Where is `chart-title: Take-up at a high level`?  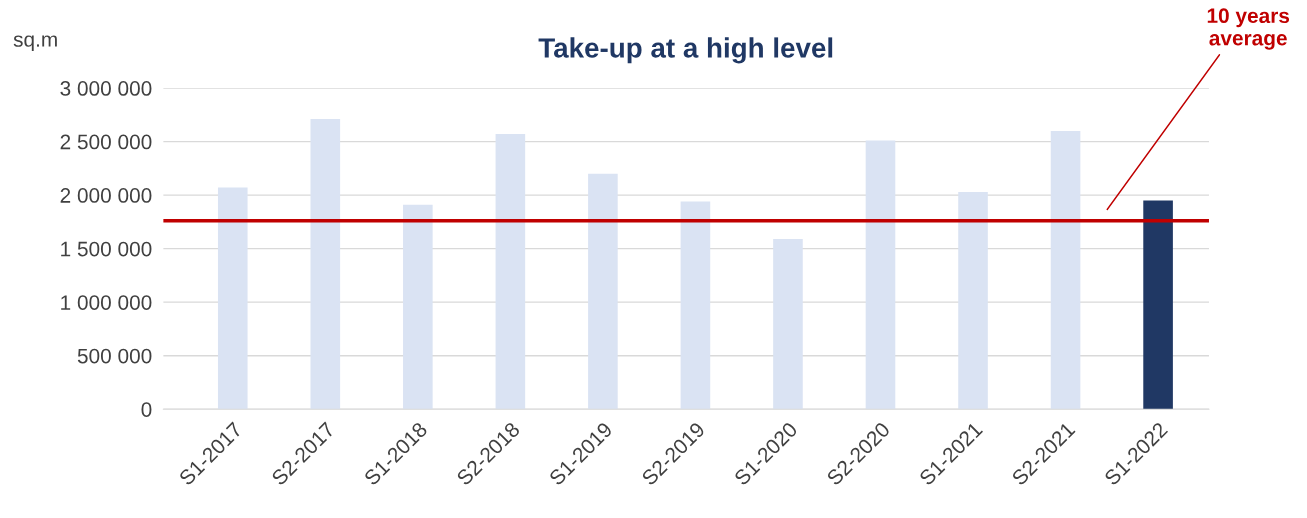 chart-title: Take-up at a high level is located at coordinates (685, 50).